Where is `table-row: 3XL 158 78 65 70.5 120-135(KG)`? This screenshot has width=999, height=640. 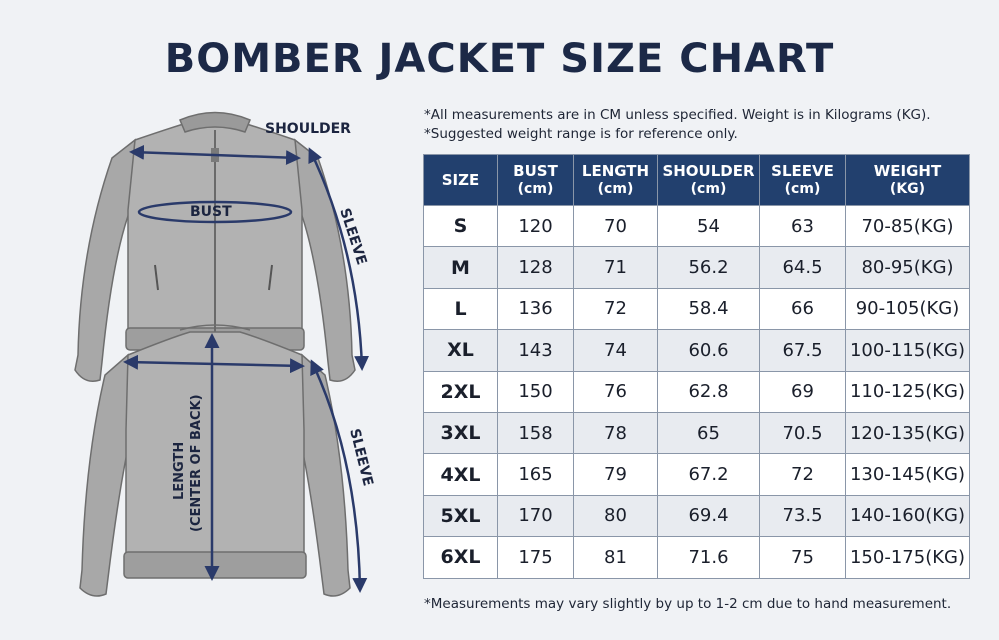 table-row: 3XL 158 78 65 70.5 120-135(KG) is located at coordinates (696, 433).